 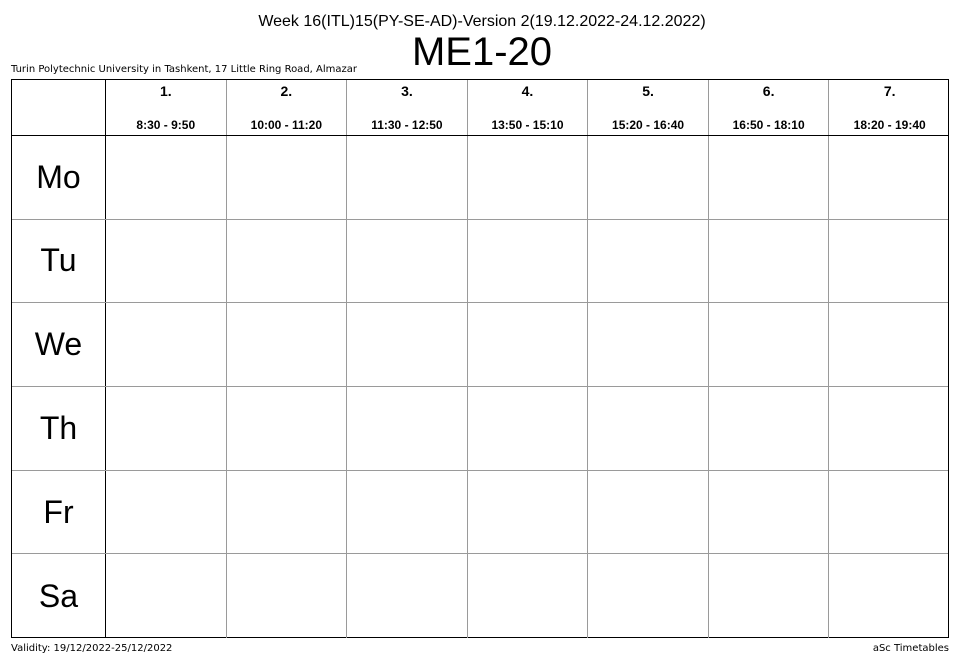 I want to click on period-number: 3., so click(x=407, y=91).